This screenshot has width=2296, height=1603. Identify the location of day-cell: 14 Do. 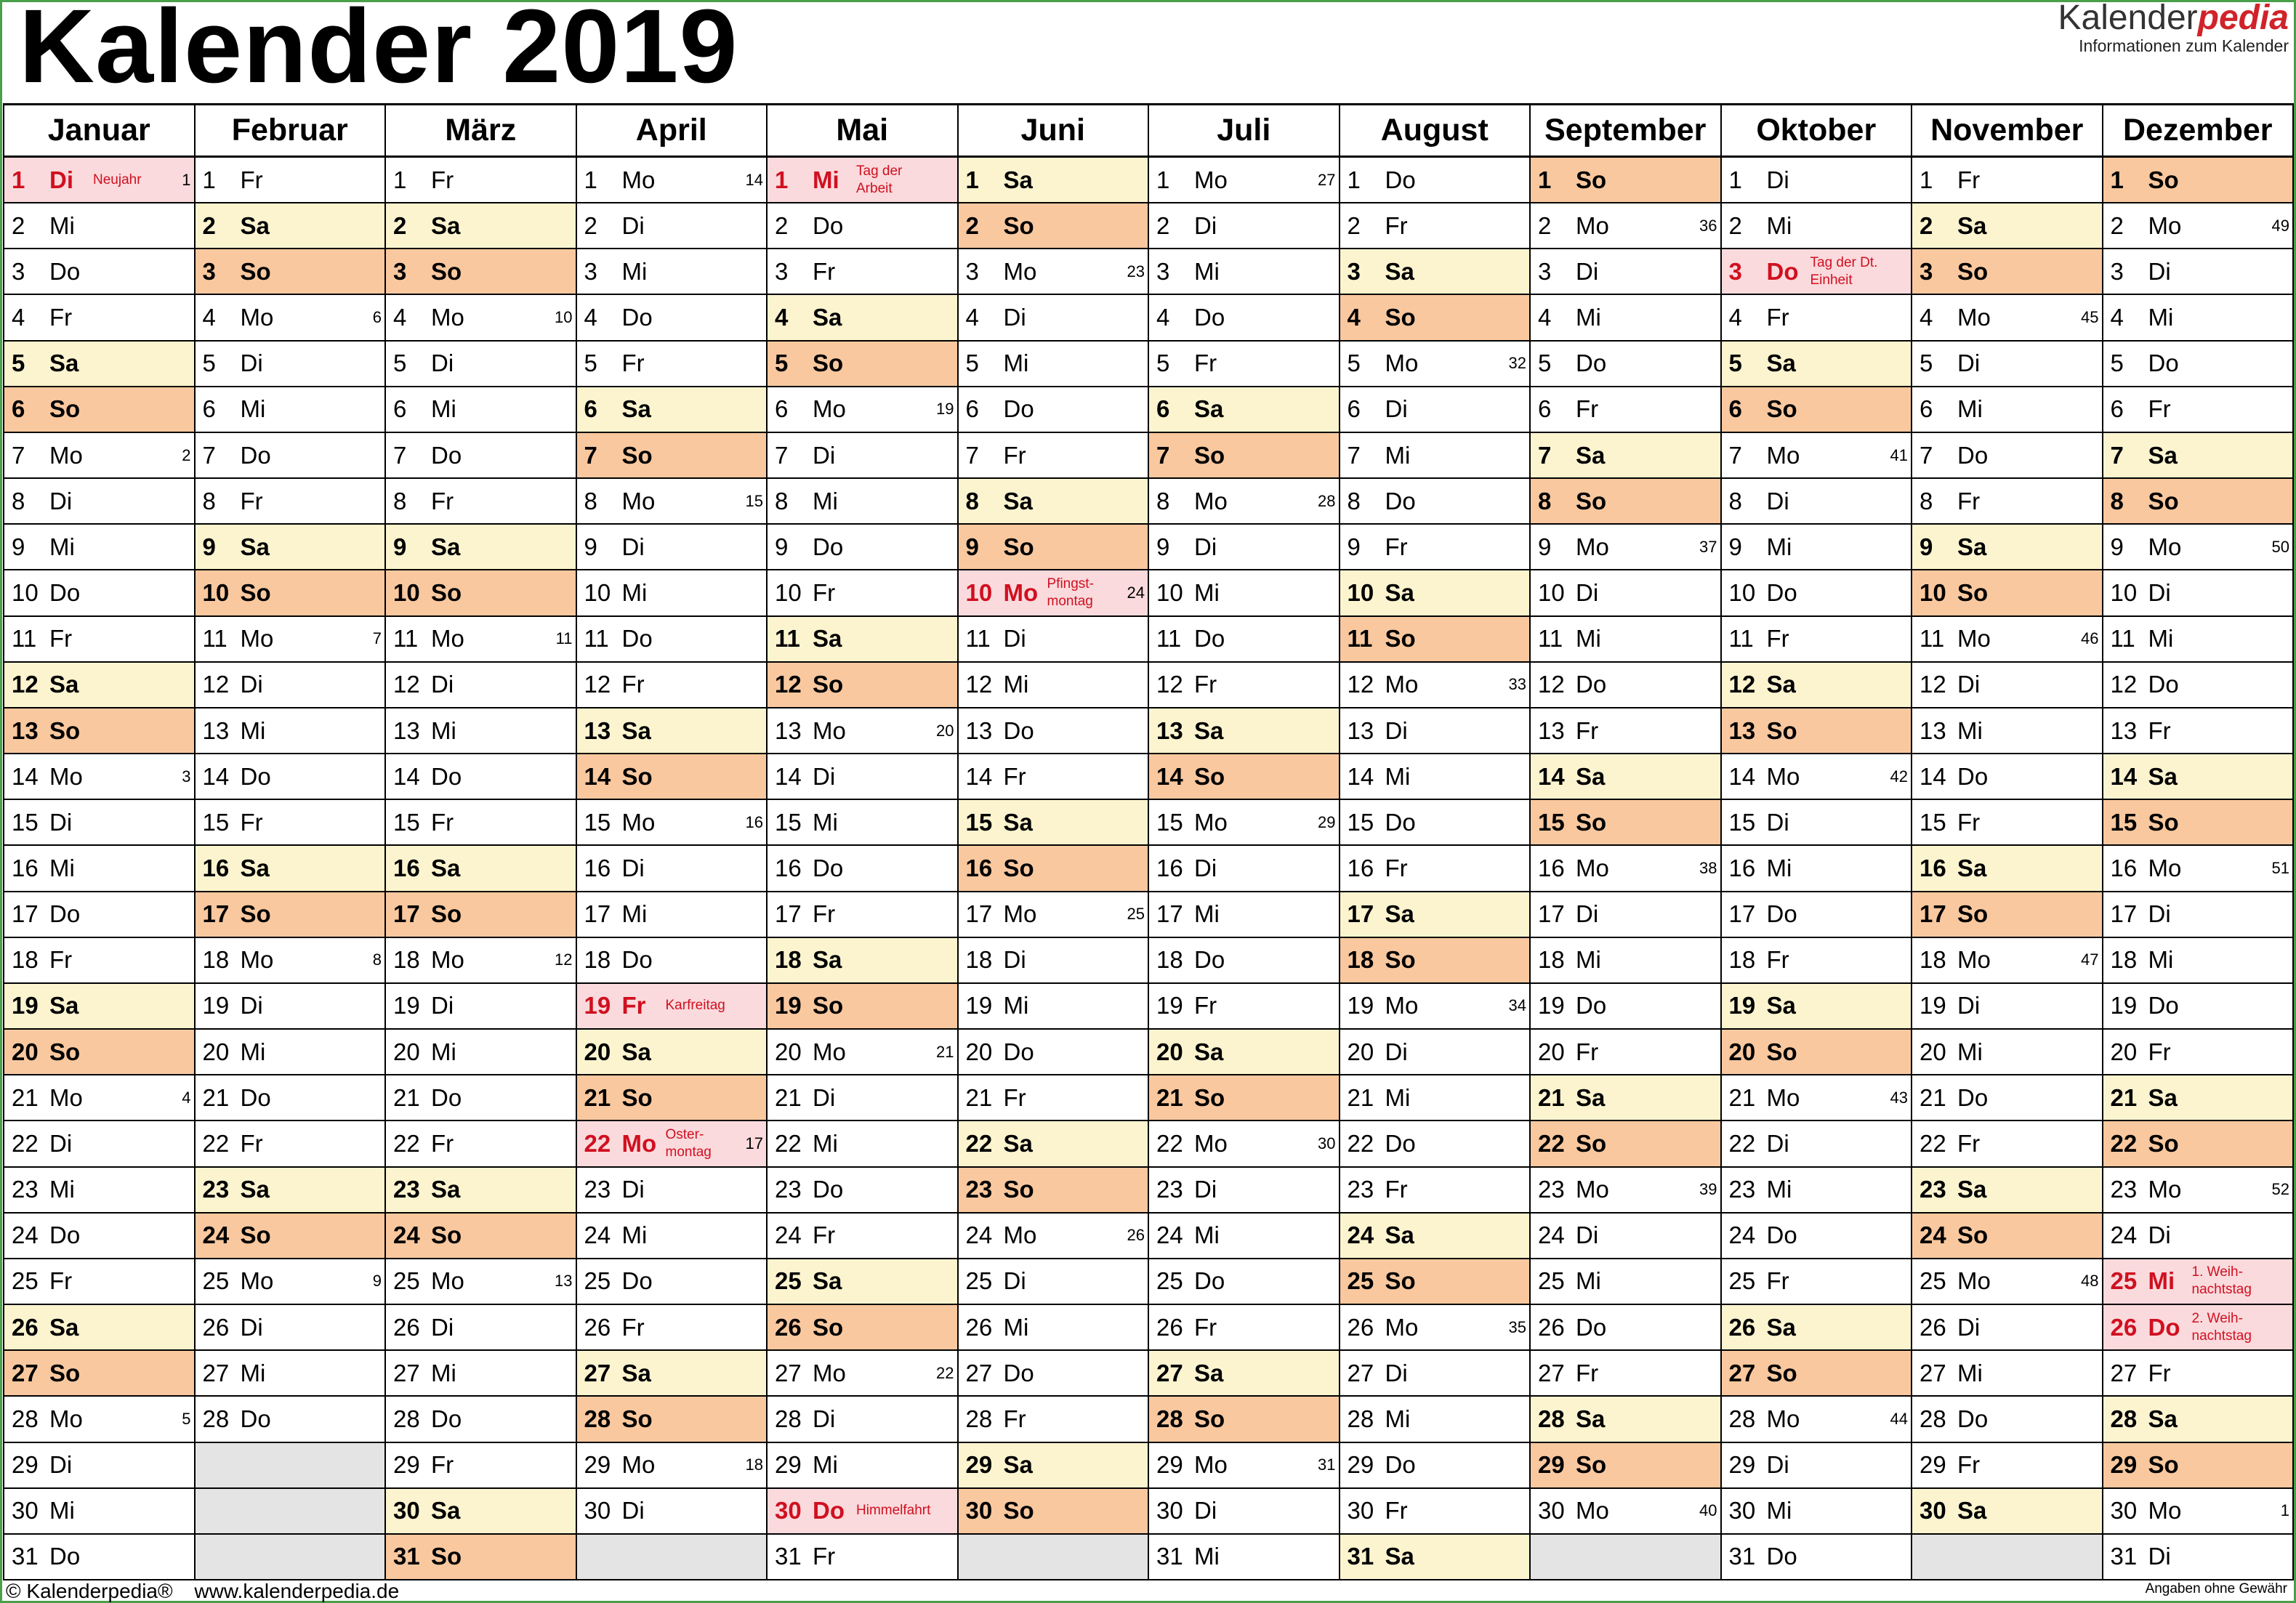
(290, 777).